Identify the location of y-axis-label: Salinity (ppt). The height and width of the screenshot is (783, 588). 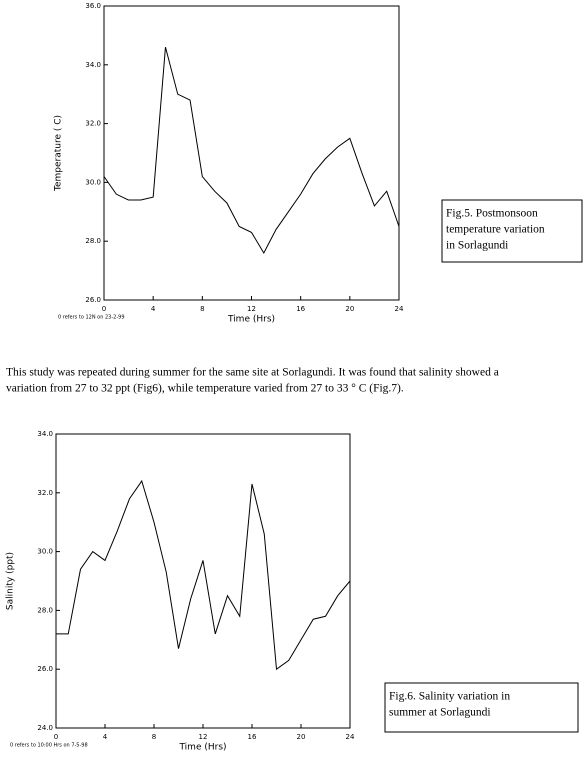
(11, 581).